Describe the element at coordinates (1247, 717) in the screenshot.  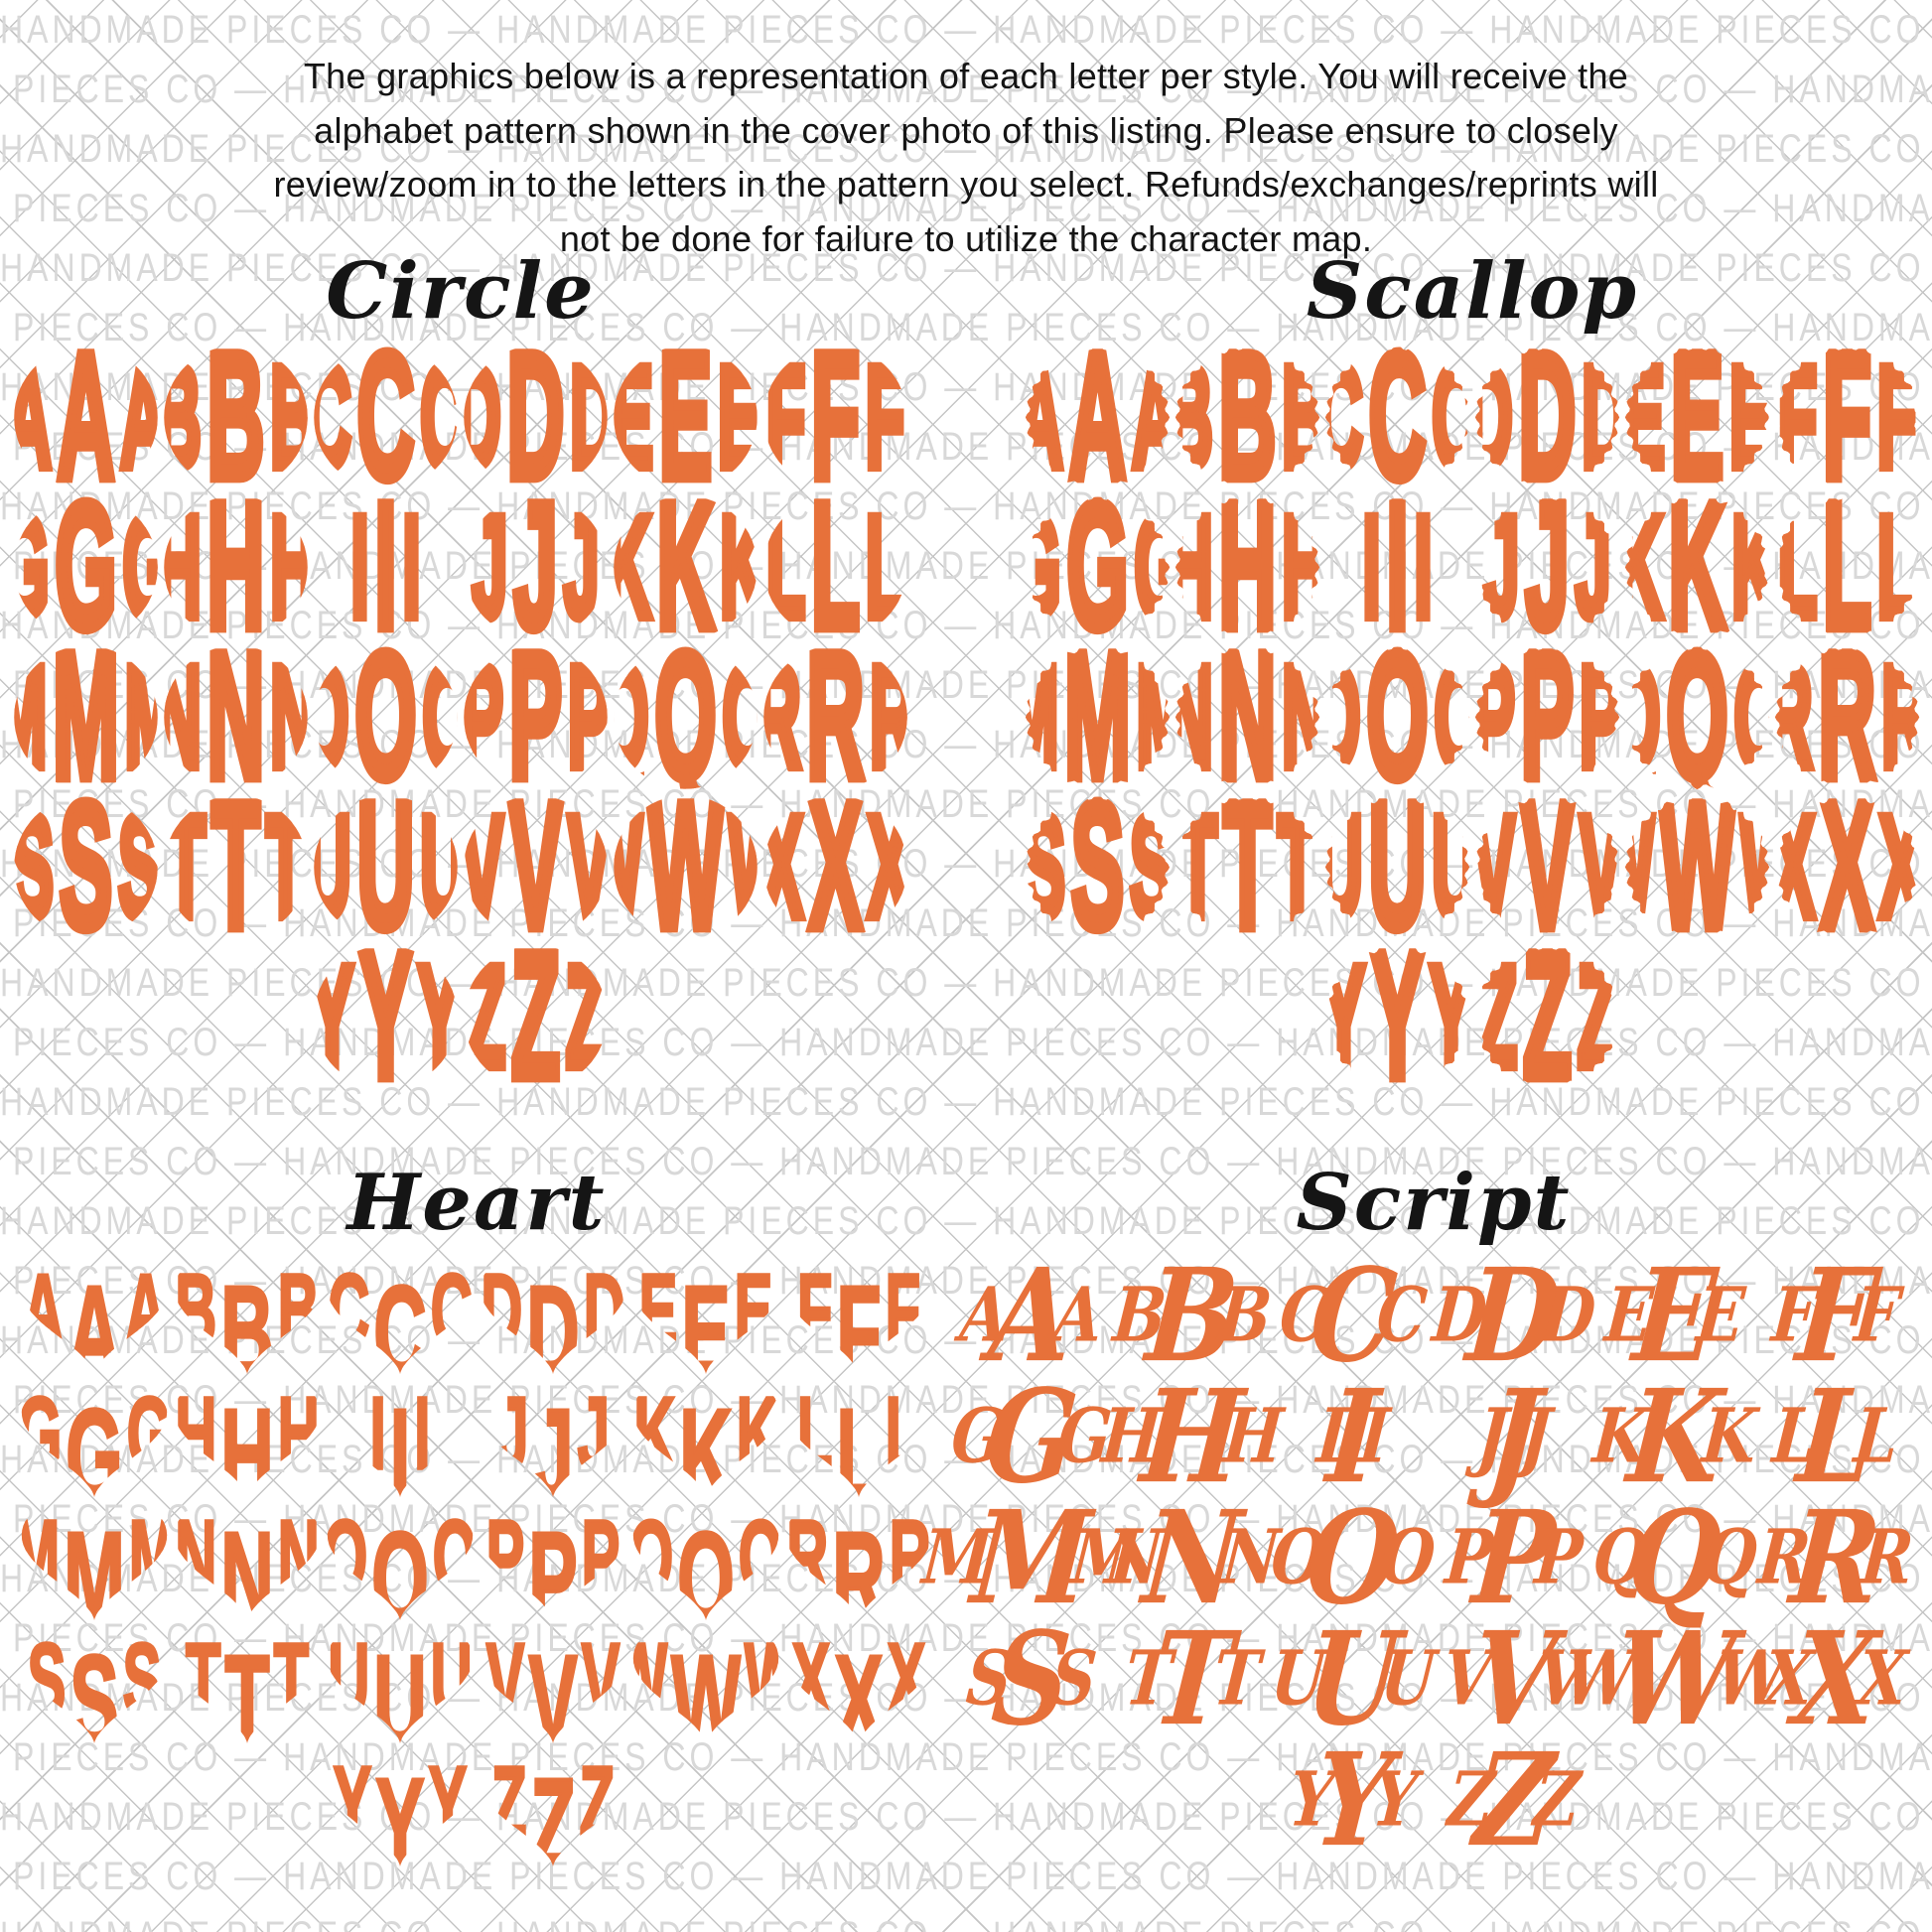
I see `monogram-scallop-n: NNN` at that location.